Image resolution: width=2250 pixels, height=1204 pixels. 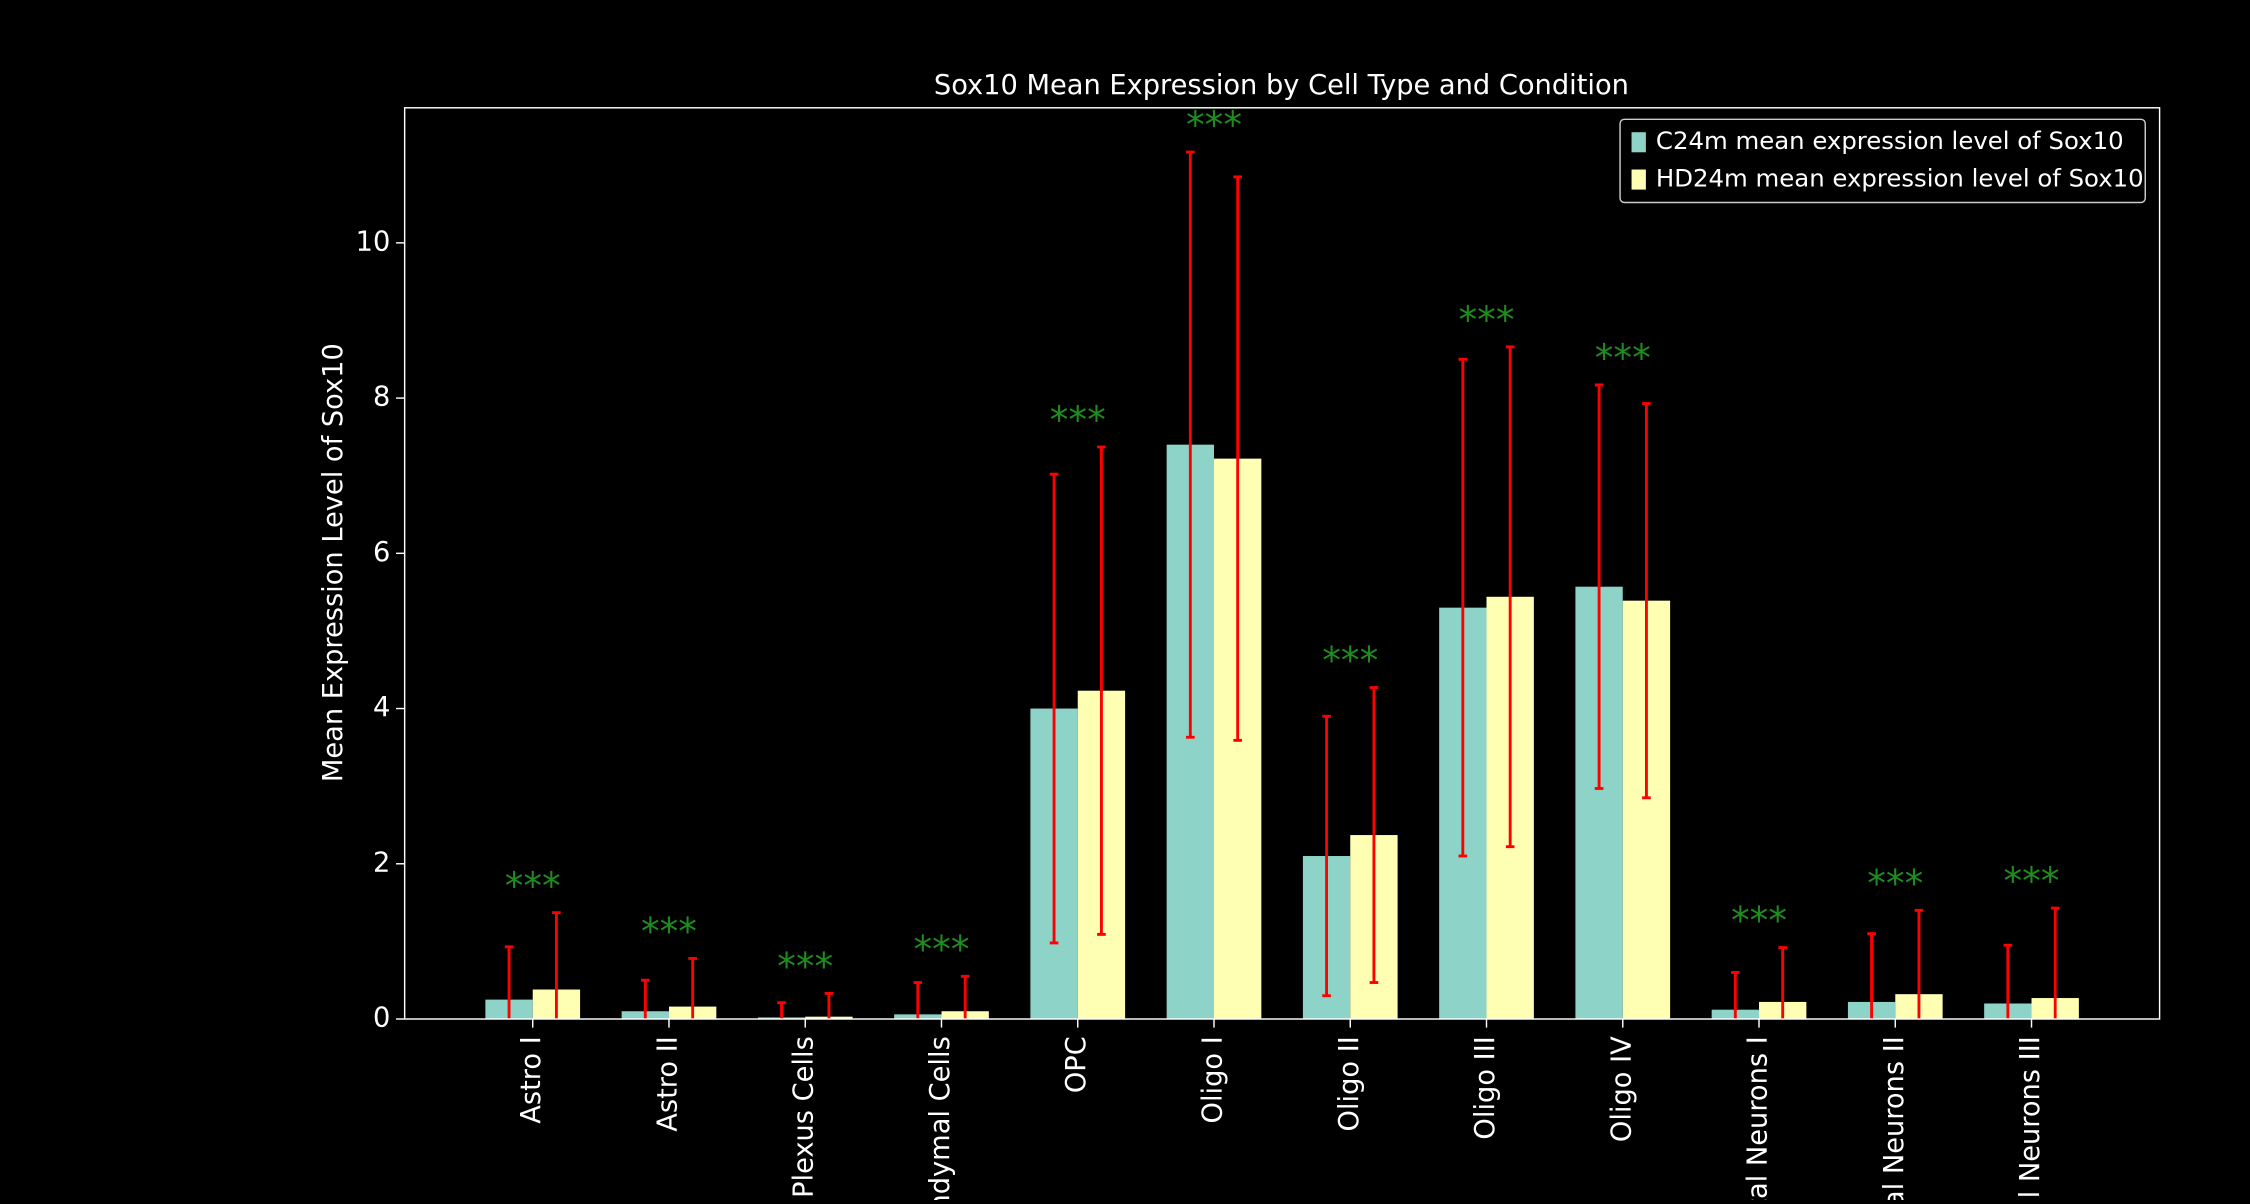 I want to click on x-tick-label: ndymal Cells, so click(x=940, y=1118).